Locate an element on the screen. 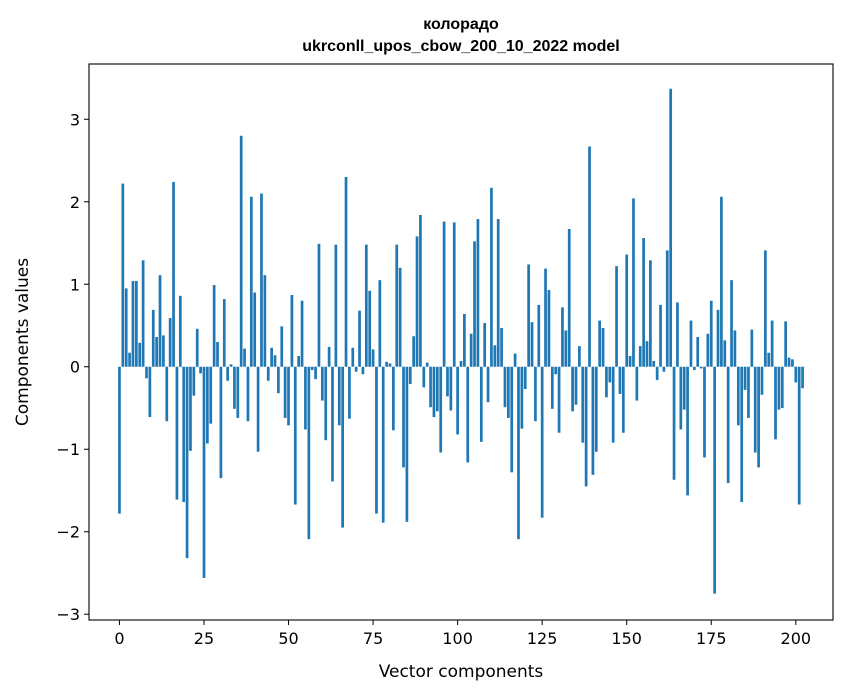 Image resolution: width=847 pixels, height=696 pixels. x-tick-label: 200 is located at coordinates (796, 638).